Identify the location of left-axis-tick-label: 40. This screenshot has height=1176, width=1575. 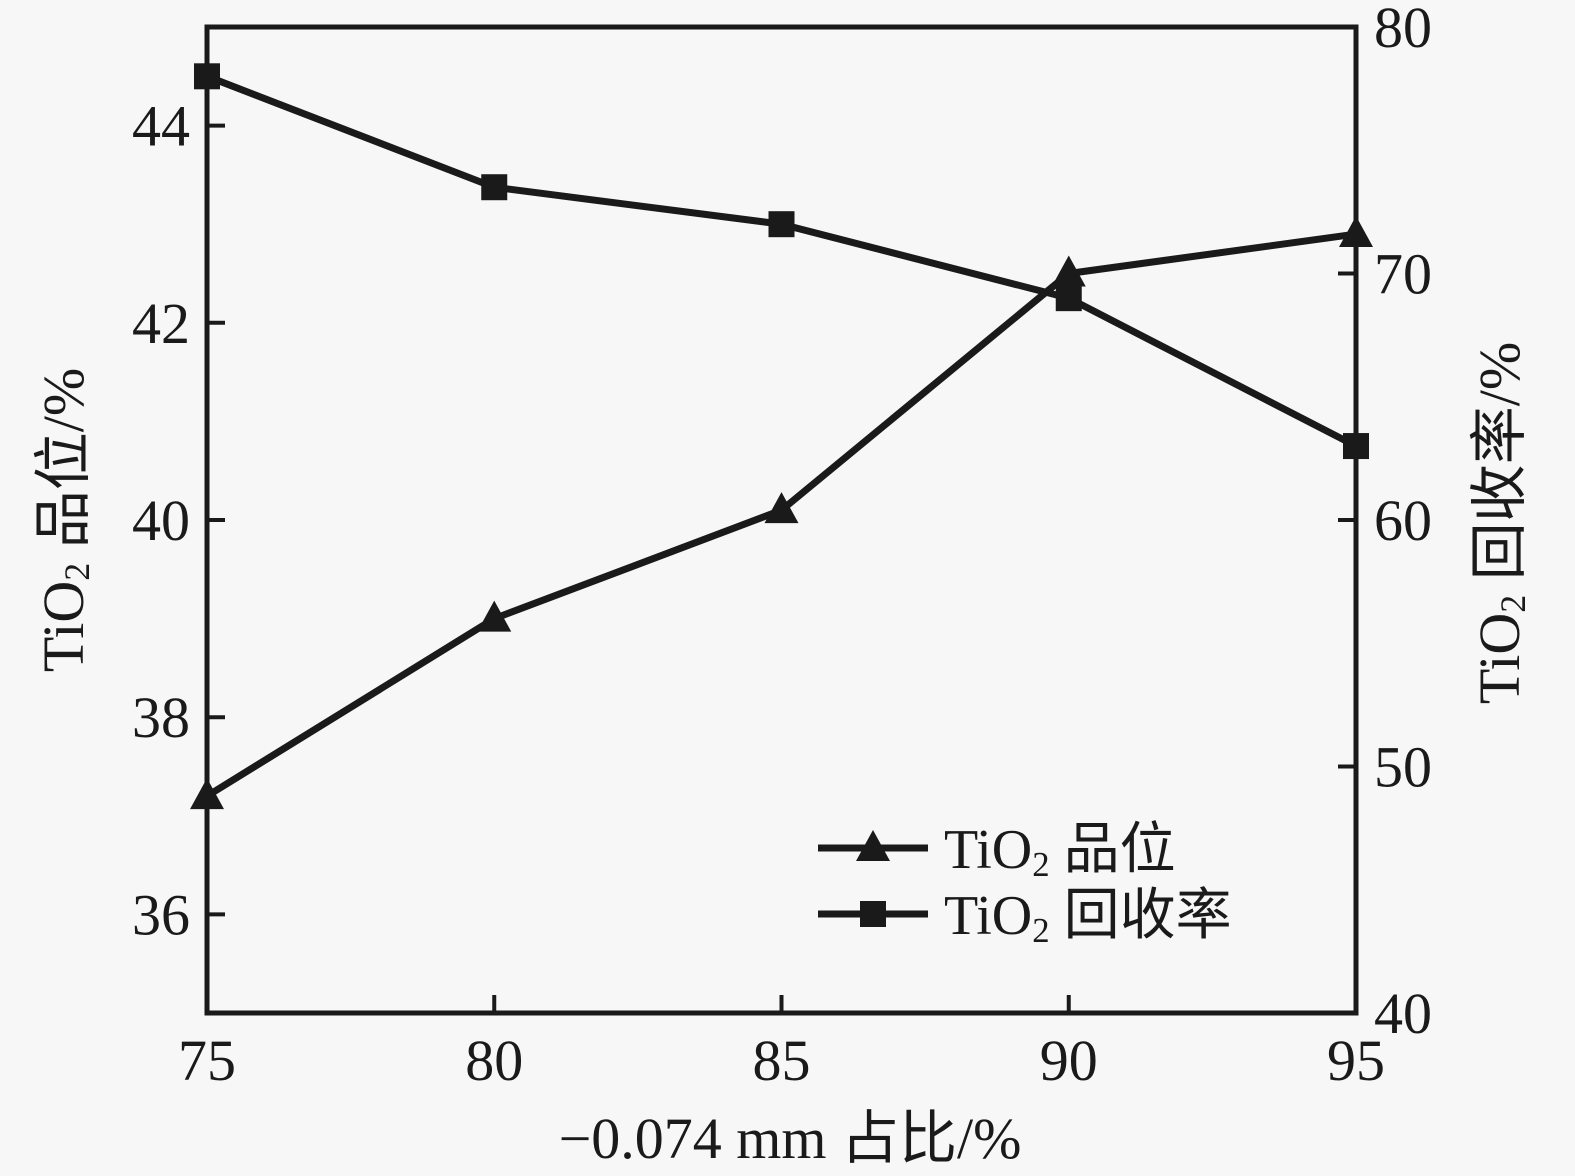
(161, 520).